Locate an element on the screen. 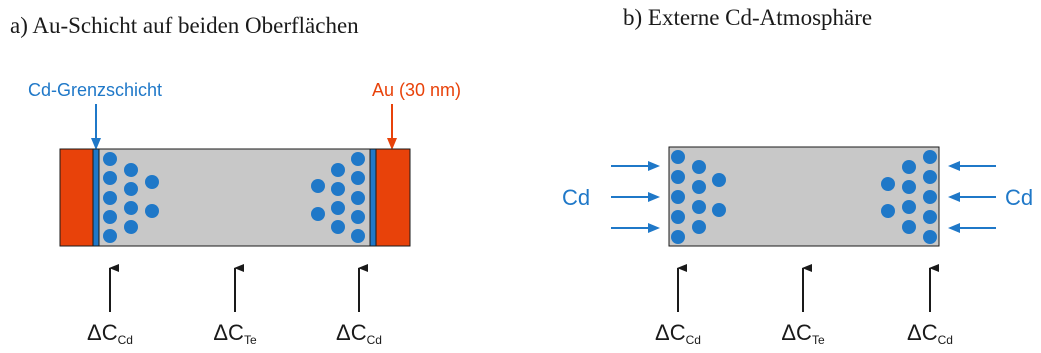 The height and width of the screenshot is (353, 1041). crystal-bar-b is located at coordinates (804, 196).